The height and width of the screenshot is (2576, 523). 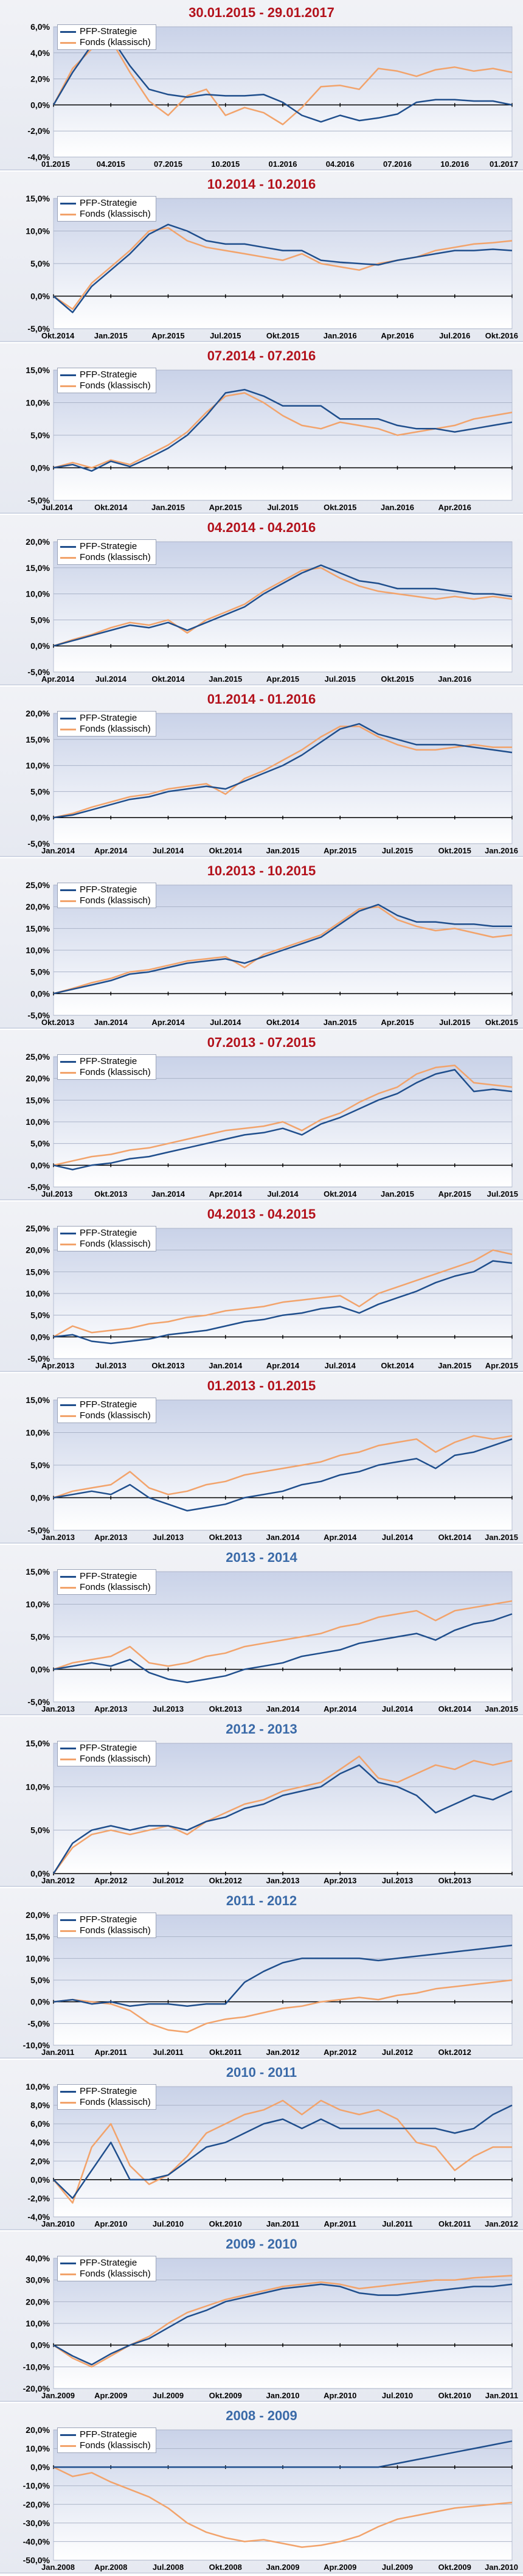 What do you see at coordinates (397, 164) in the screenshot?
I see `x-tick-label: 07.2016` at bounding box center [397, 164].